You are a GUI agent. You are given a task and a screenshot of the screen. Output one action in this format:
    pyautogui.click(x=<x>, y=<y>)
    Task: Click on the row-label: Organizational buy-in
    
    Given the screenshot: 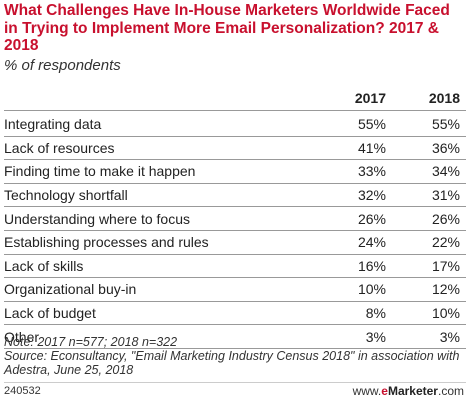 What is the action you would take?
    pyautogui.click(x=70, y=289)
    